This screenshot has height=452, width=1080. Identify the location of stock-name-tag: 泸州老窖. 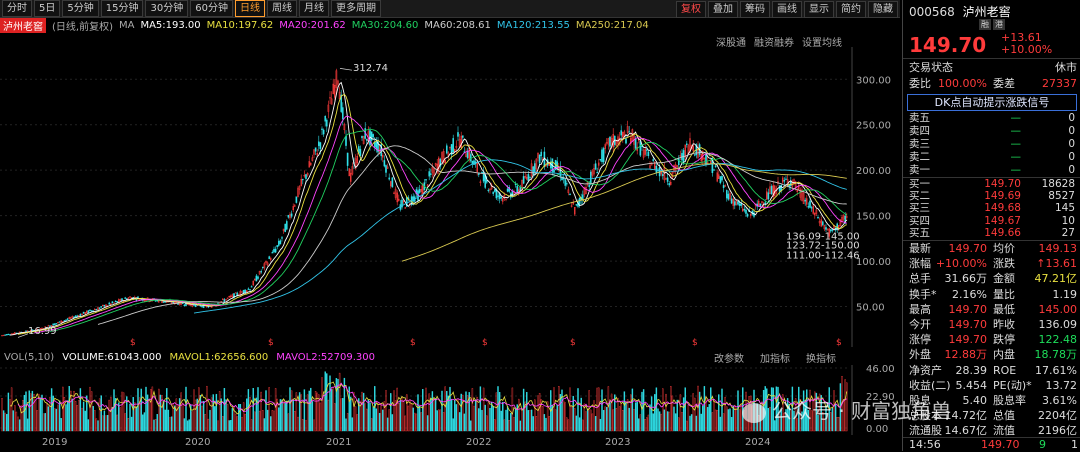
(23, 25).